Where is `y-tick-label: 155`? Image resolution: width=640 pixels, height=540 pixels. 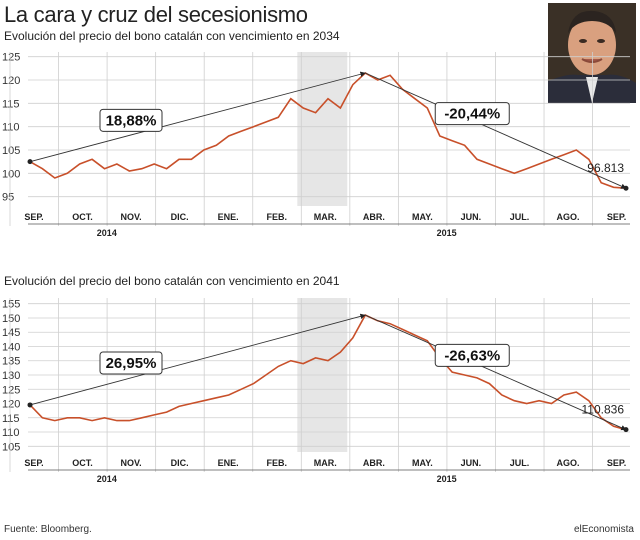 y-tick-label: 155 is located at coordinates (11, 305).